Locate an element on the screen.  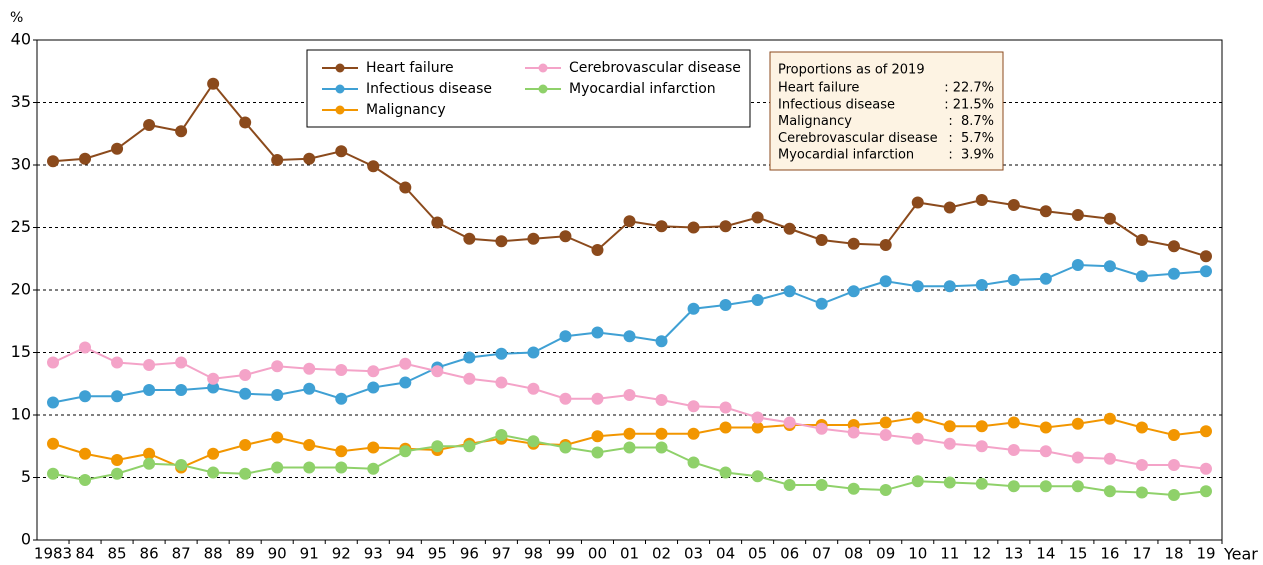
x-tick-label: 85 is located at coordinates (117, 554).